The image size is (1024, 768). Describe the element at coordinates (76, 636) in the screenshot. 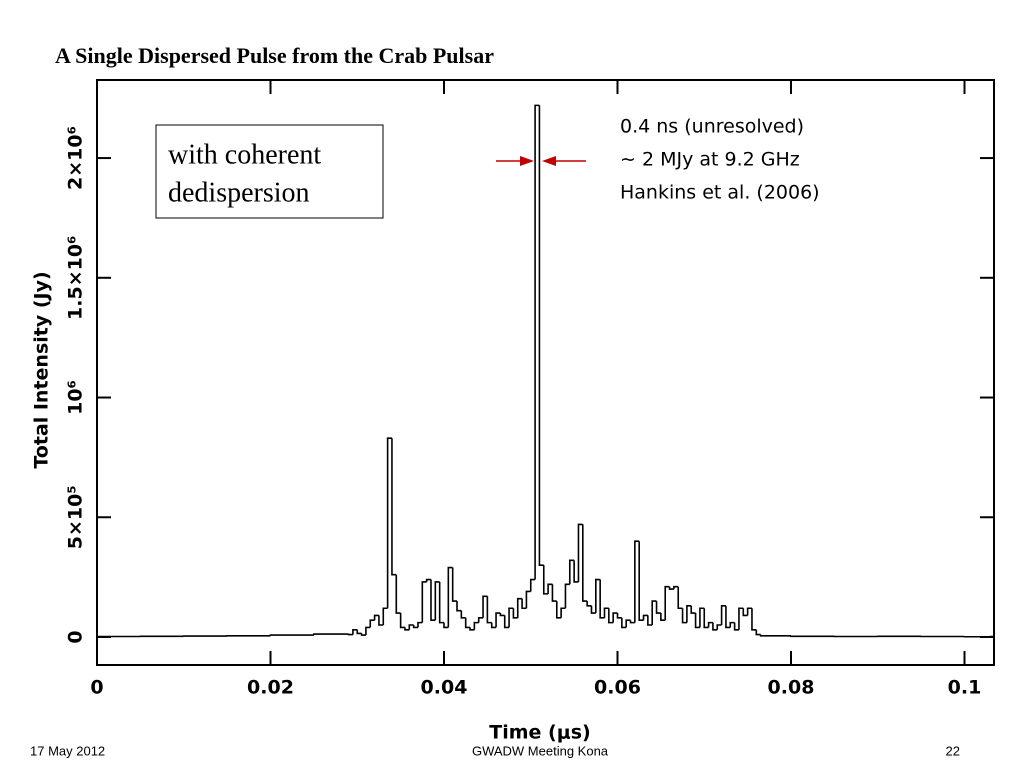

I see `y-tick-label: 0` at that location.